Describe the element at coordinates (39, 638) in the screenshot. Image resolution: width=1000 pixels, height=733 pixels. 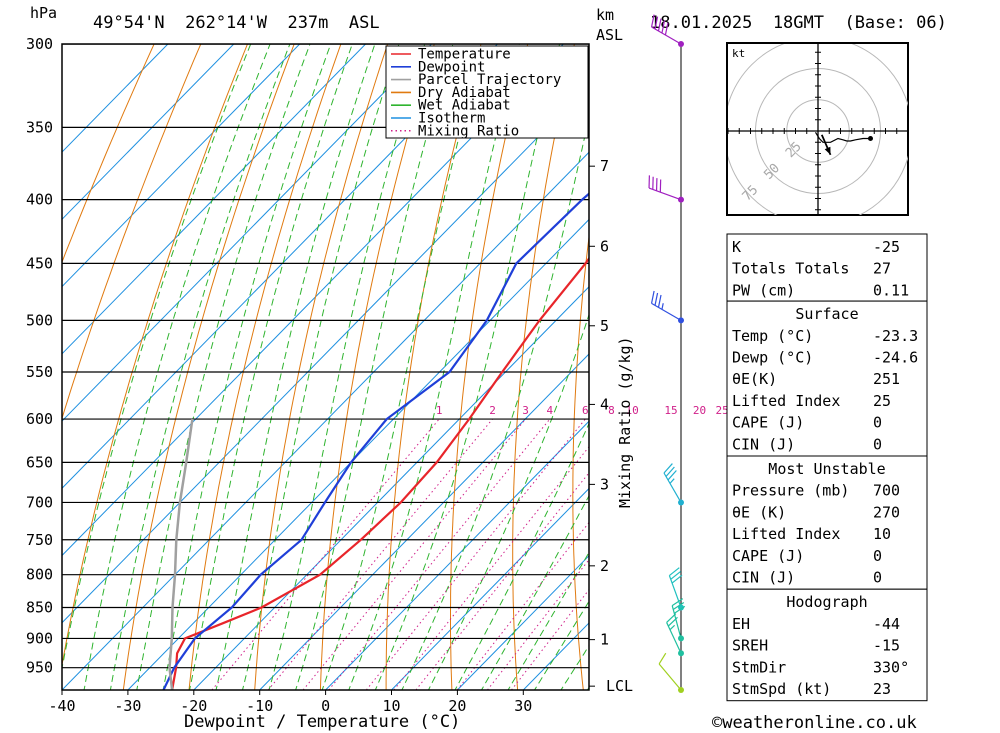
I see `pressure-tick-label: 900` at that location.